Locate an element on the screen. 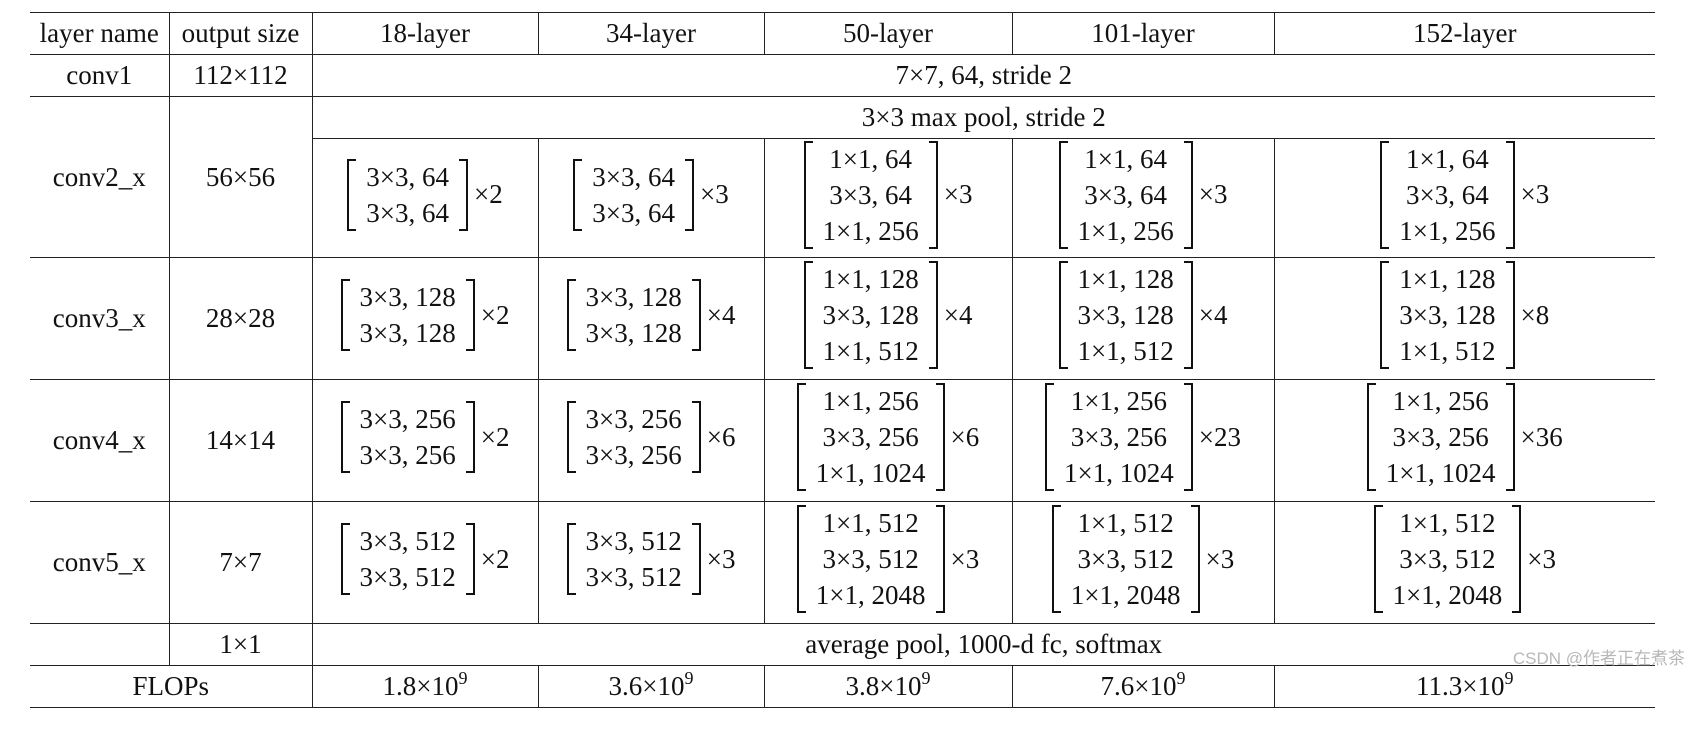  conv5-name: conv5_x is located at coordinates (99, 562).